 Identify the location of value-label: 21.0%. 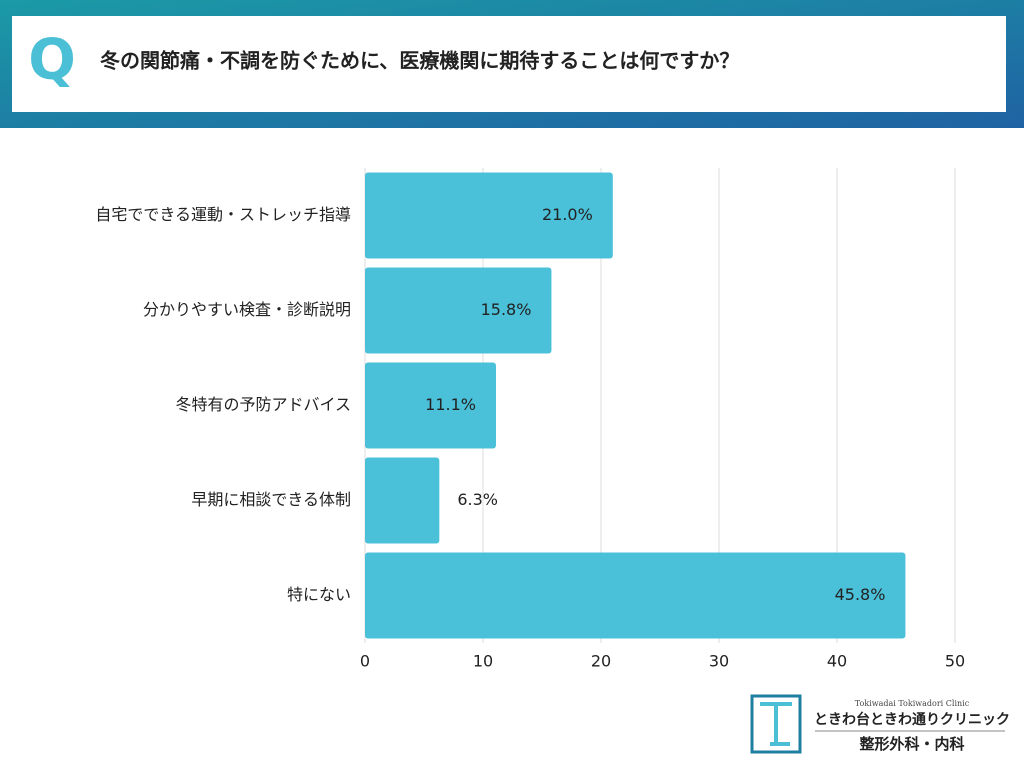
(567, 214).